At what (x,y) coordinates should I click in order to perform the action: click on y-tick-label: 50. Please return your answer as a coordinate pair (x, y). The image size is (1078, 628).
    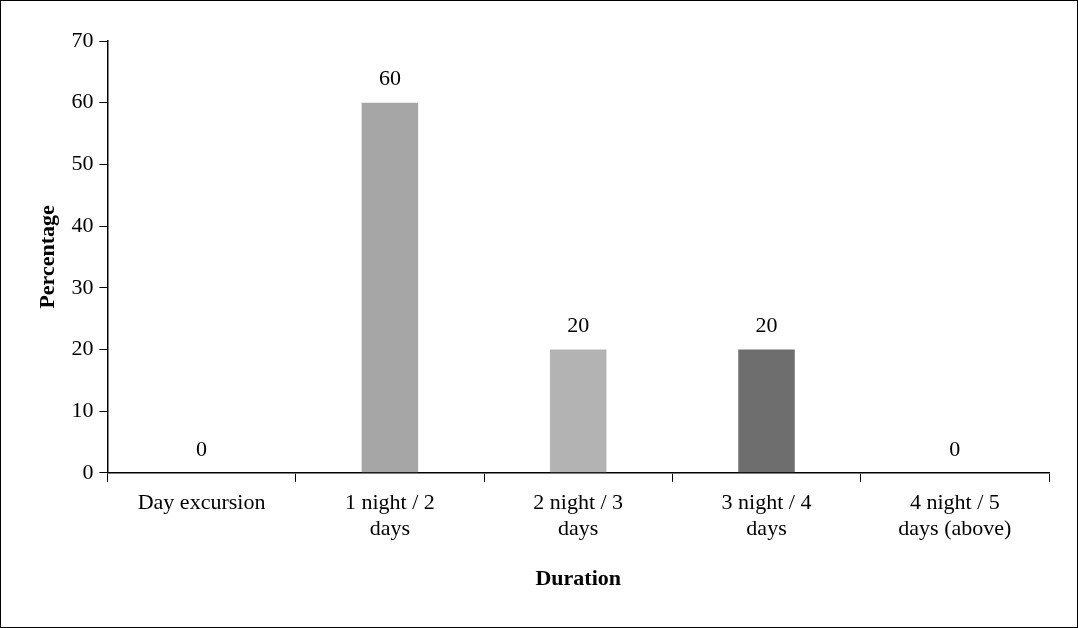
    Looking at the image, I should click on (82, 163).